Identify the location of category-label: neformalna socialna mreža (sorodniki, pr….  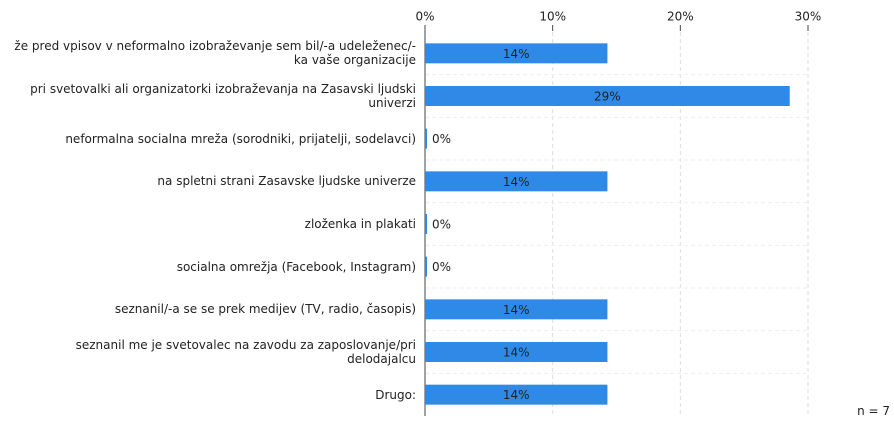
(240, 138).